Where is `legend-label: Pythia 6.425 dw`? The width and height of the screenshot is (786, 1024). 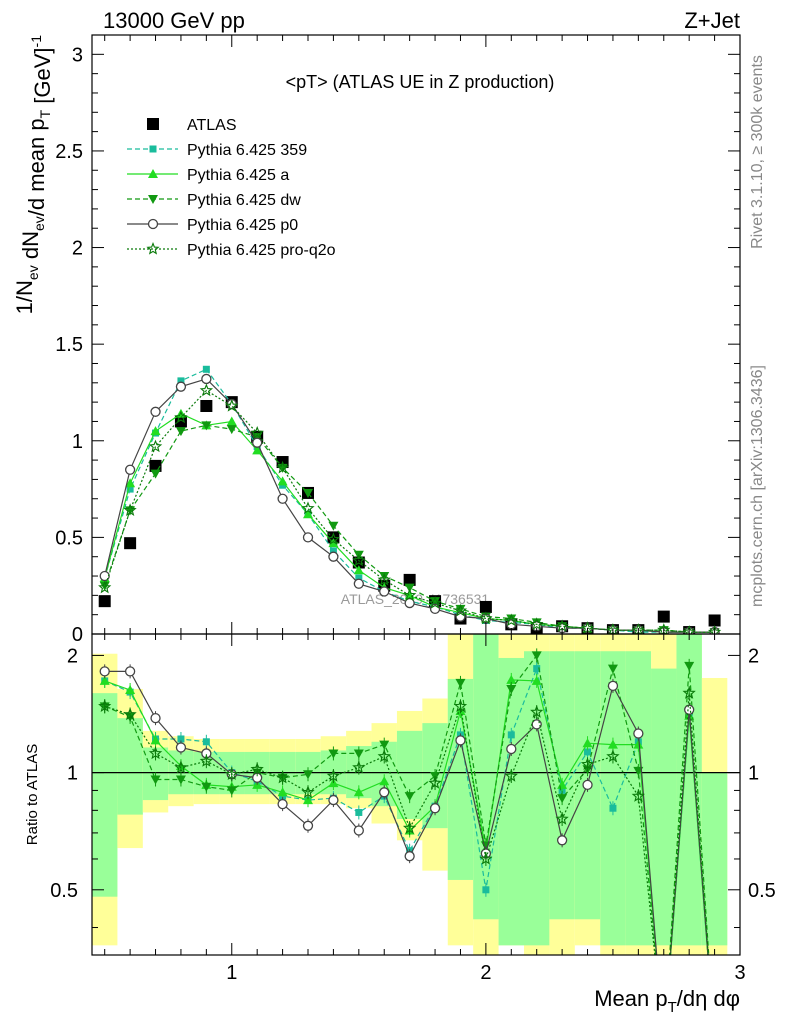
legend-label: Pythia 6.425 dw is located at coordinates (244, 200).